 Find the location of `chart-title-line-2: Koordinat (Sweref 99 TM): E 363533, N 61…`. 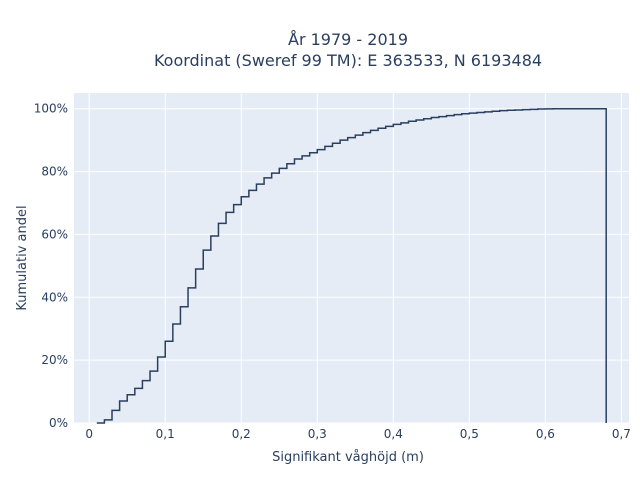

chart-title-line-2: Koordinat (Sweref 99 TM): E 363533, N 61… is located at coordinates (348, 60).